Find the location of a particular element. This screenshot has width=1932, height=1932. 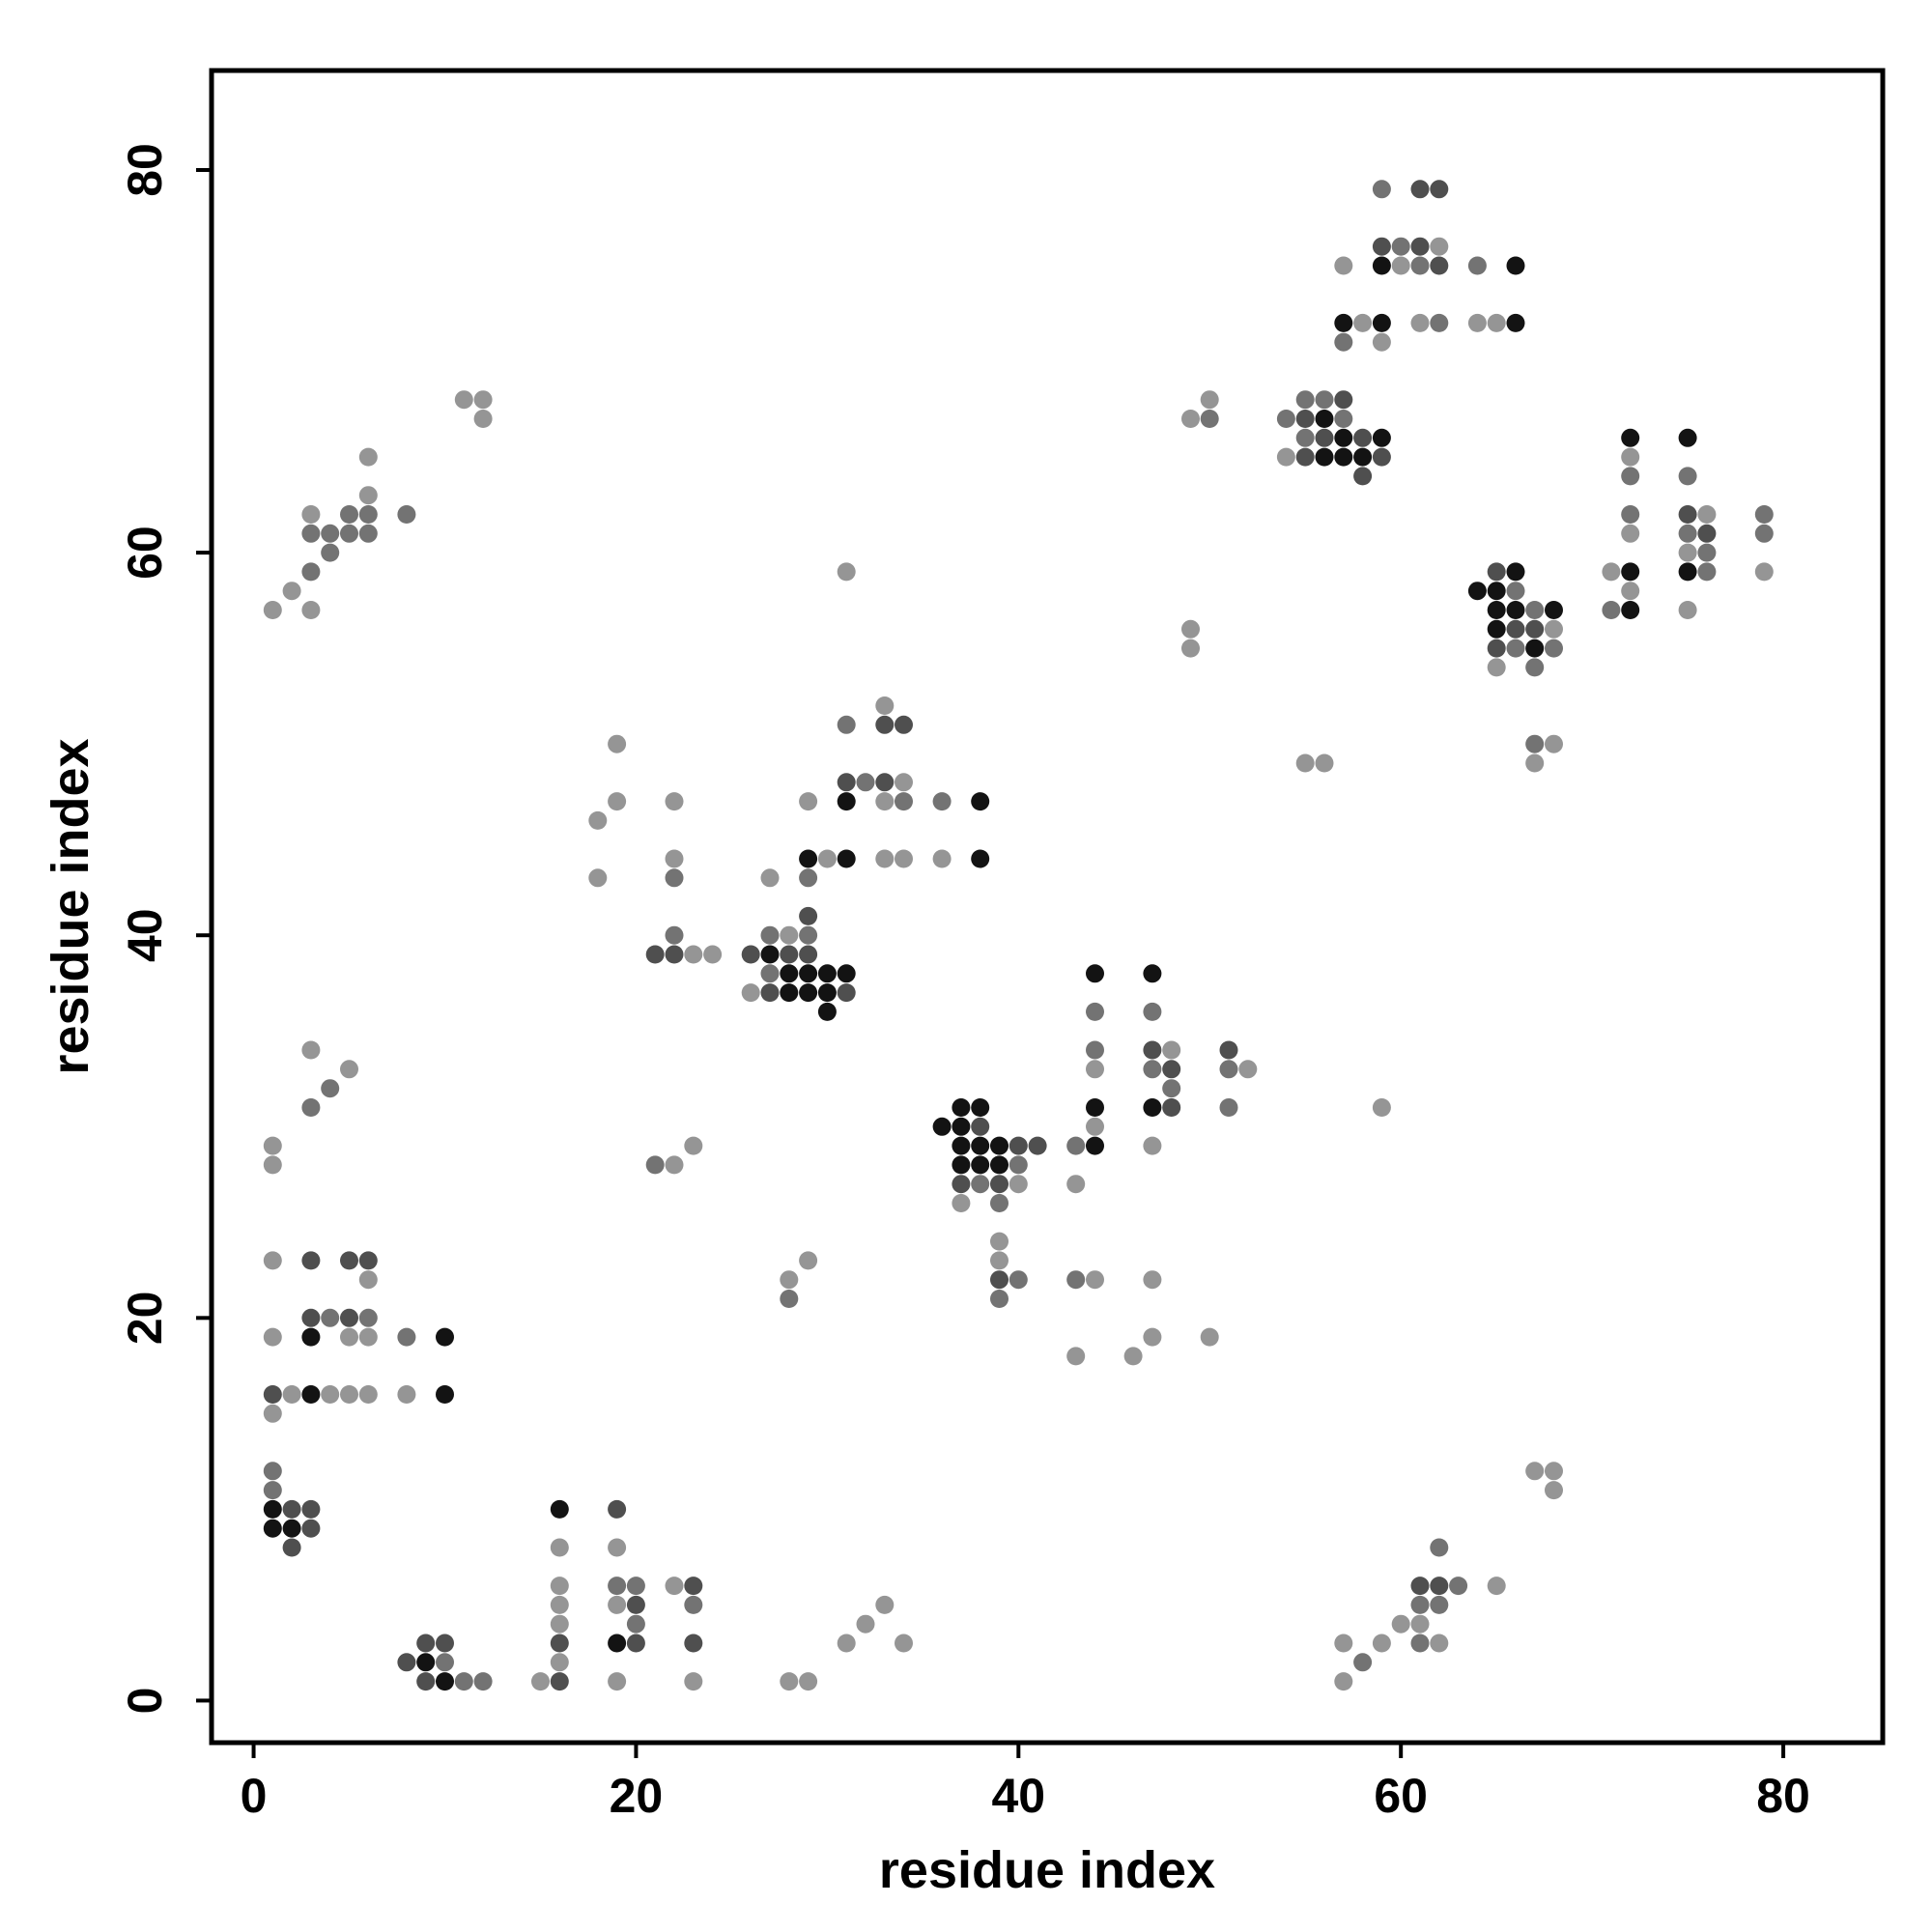

y-tick-label: 40 is located at coordinates (145, 935).